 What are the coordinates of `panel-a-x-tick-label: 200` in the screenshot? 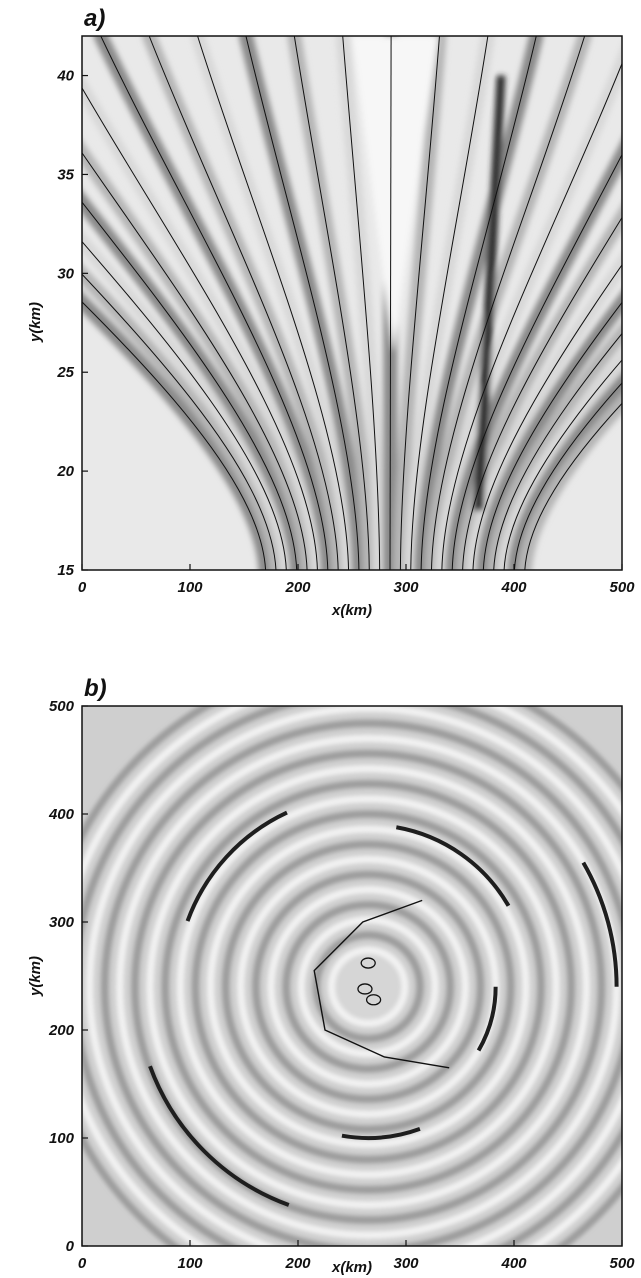 It's located at (297, 587).